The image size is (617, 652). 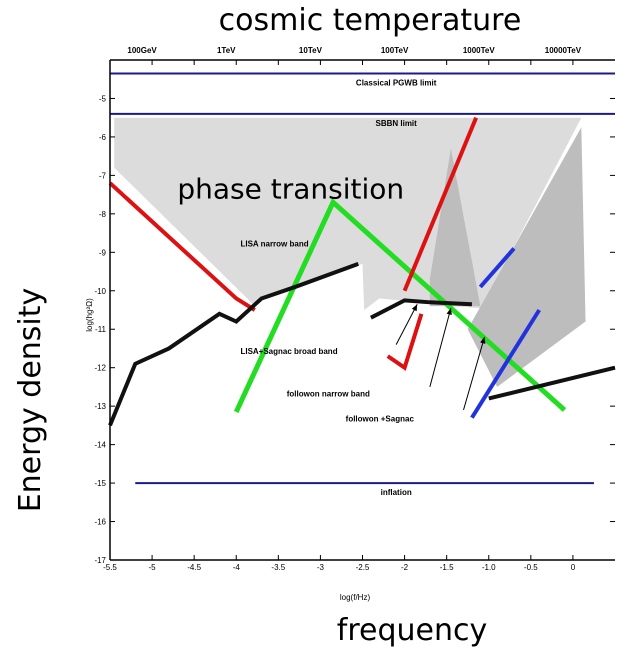 What do you see at coordinates (103, 214) in the screenshot?
I see `y-tick-label: -8` at bounding box center [103, 214].